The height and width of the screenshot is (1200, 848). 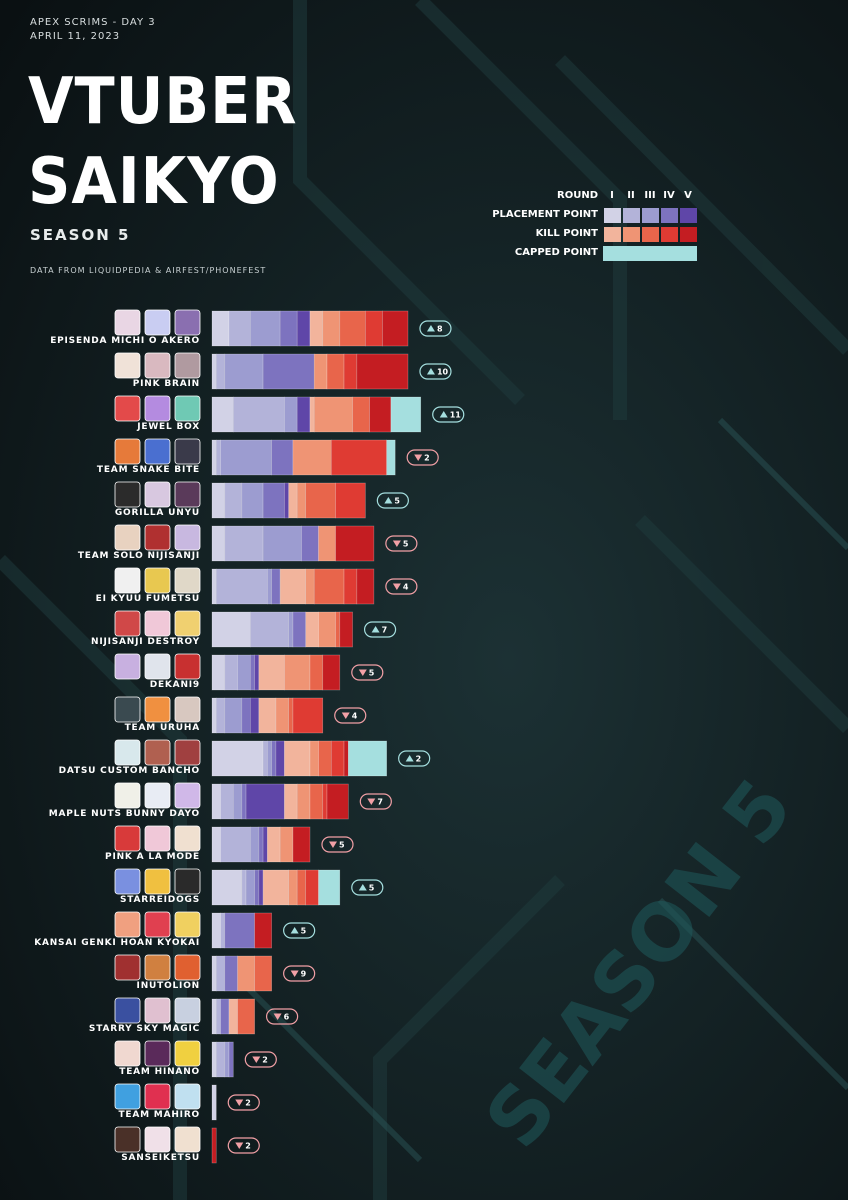 What do you see at coordinates (175, 685) in the screenshot?
I see `team-name: DEKANI9` at bounding box center [175, 685].